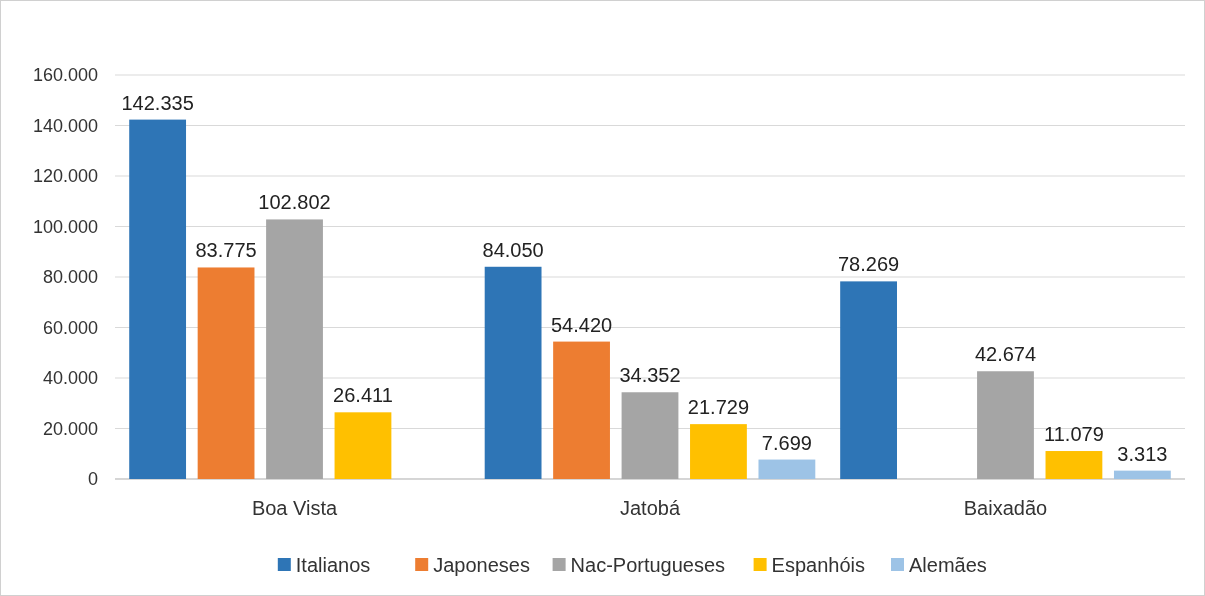 The width and height of the screenshot is (1205, 596). Describe the element at coordinates (363, 395) in the screenshot. I see `data-label: 26.411` at that location.